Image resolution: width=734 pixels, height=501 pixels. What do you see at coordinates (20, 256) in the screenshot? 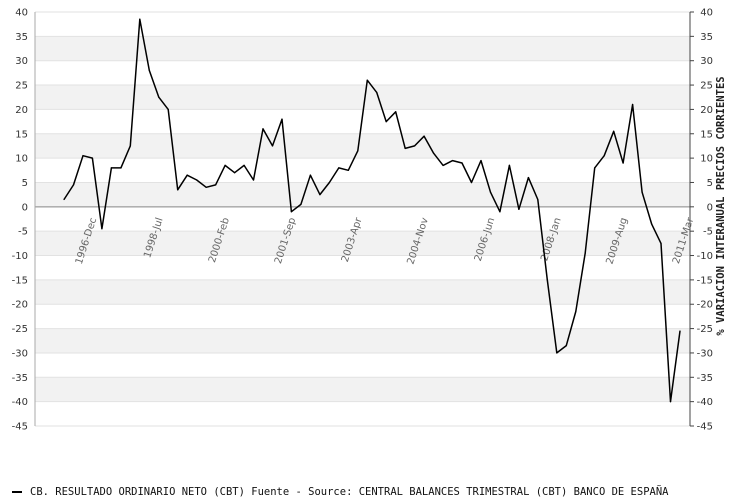
I see `y-tick-label-left: -10` at bounding box center [20, 256].